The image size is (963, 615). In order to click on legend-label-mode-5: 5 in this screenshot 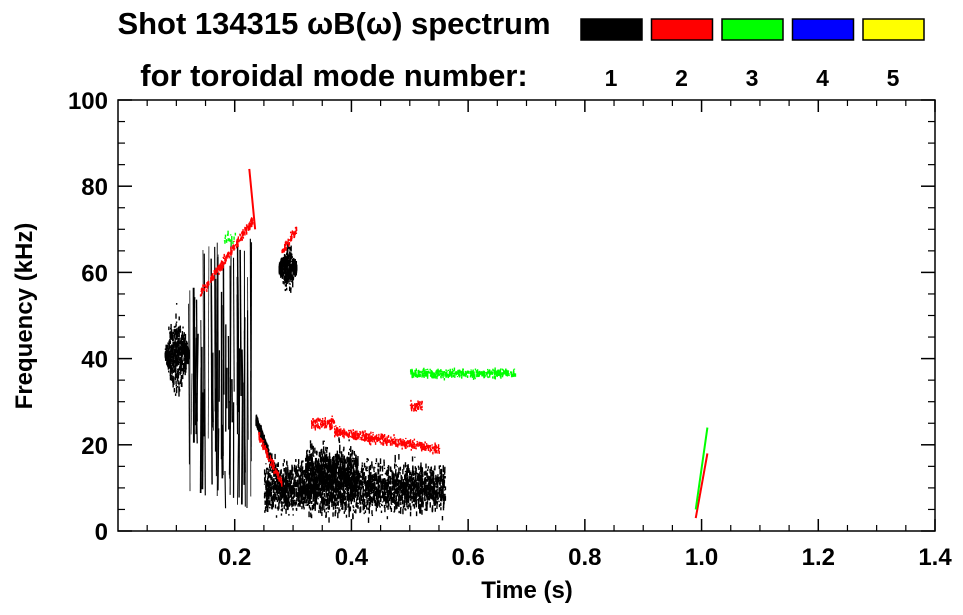, I will do `click(893, 78)`.